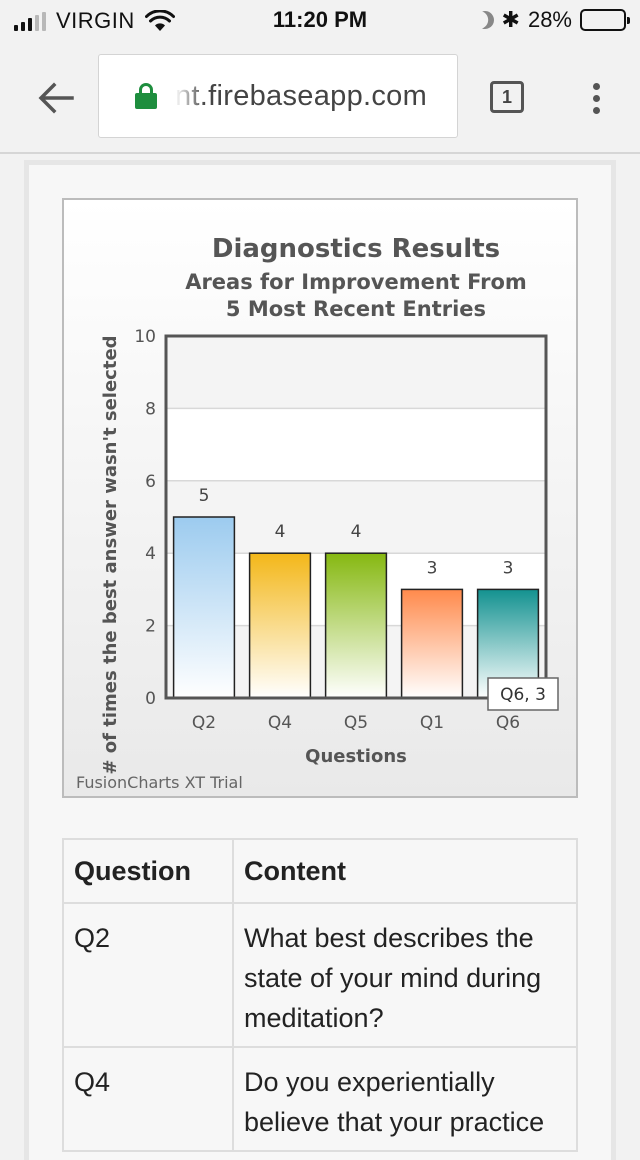  I want to click on bar-q1, so click(432, 643).